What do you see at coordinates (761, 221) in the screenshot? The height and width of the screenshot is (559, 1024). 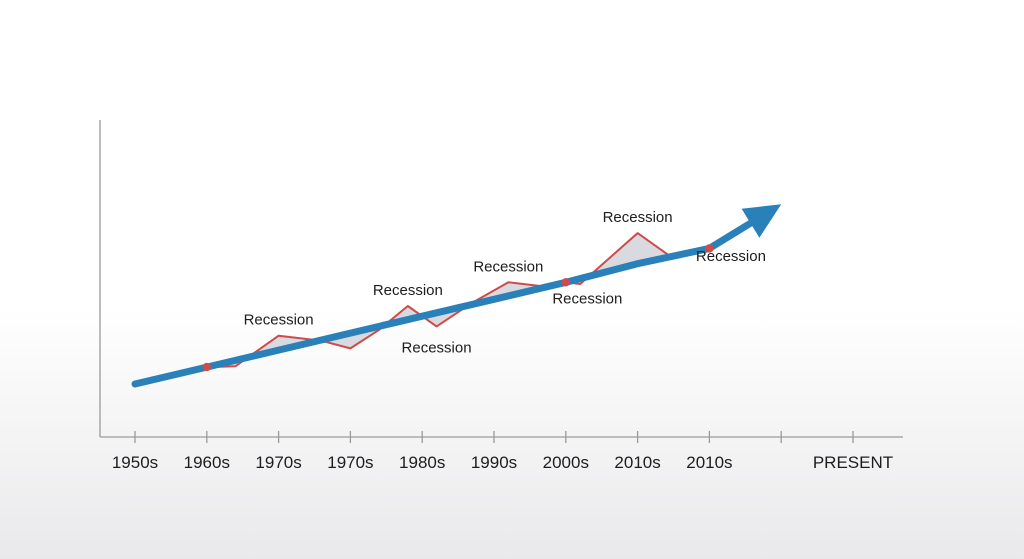 I see `trend-arrow-head` at bounding box center [761, 221].